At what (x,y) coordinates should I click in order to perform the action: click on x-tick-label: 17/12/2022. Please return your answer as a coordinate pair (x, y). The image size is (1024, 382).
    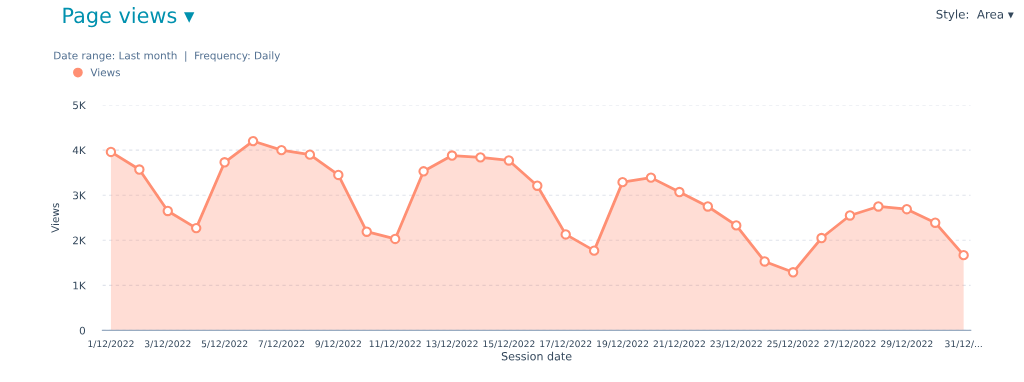
    Looking at the image, I should click on (566, 344).